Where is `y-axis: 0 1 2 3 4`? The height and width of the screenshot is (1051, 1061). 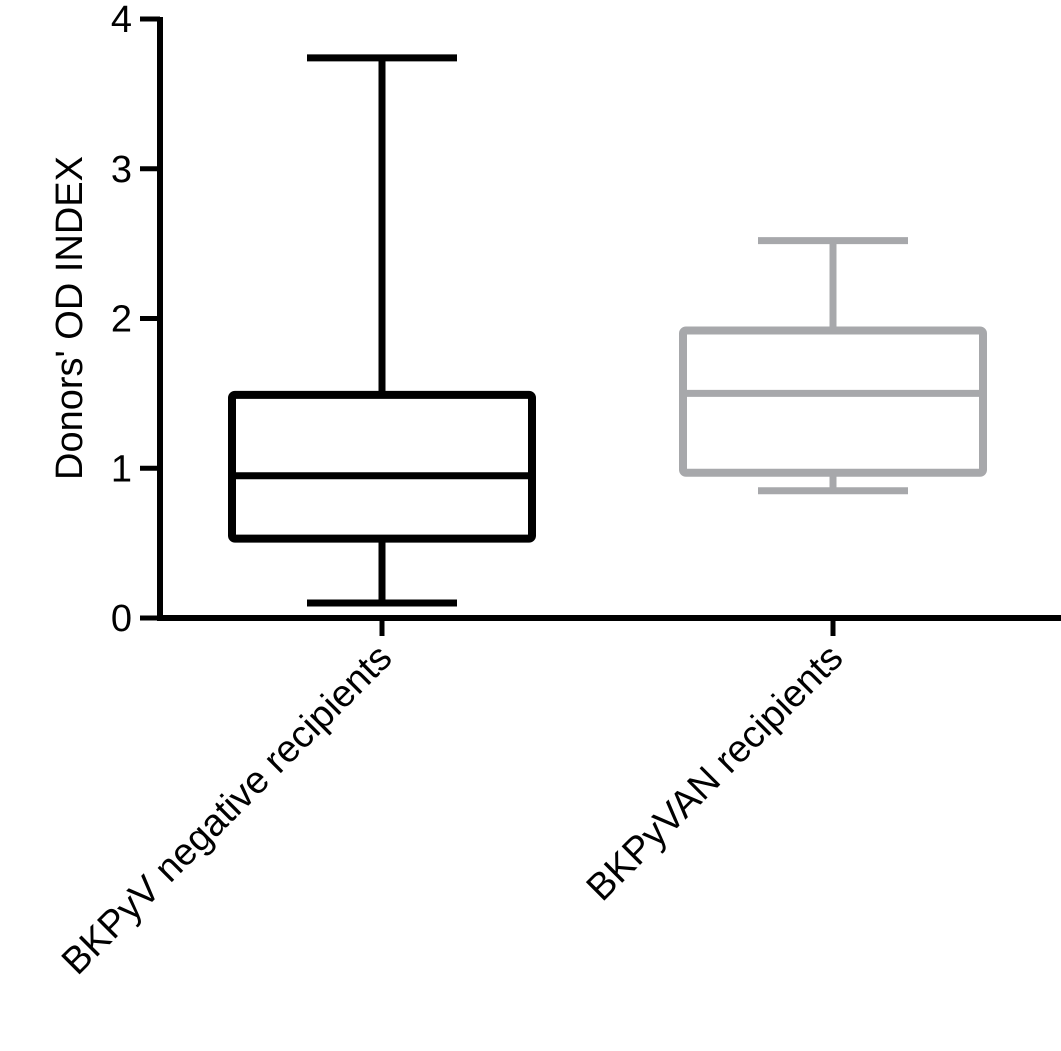 y-axis: 0 1 2 3 4 is located at coordinates (137, 320).